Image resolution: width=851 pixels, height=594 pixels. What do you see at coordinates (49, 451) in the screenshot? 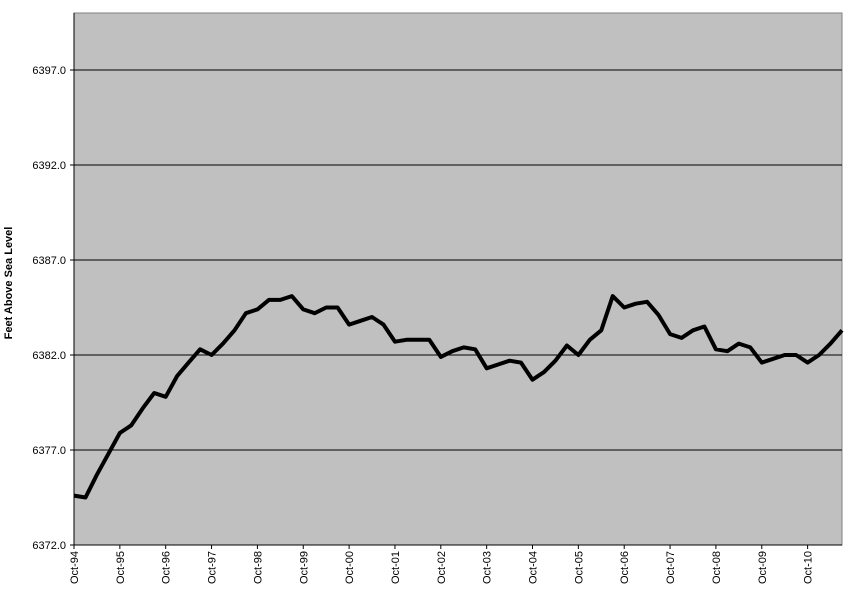
I see `y-tick-label: 6377.0` at bounding box center [49, 451].